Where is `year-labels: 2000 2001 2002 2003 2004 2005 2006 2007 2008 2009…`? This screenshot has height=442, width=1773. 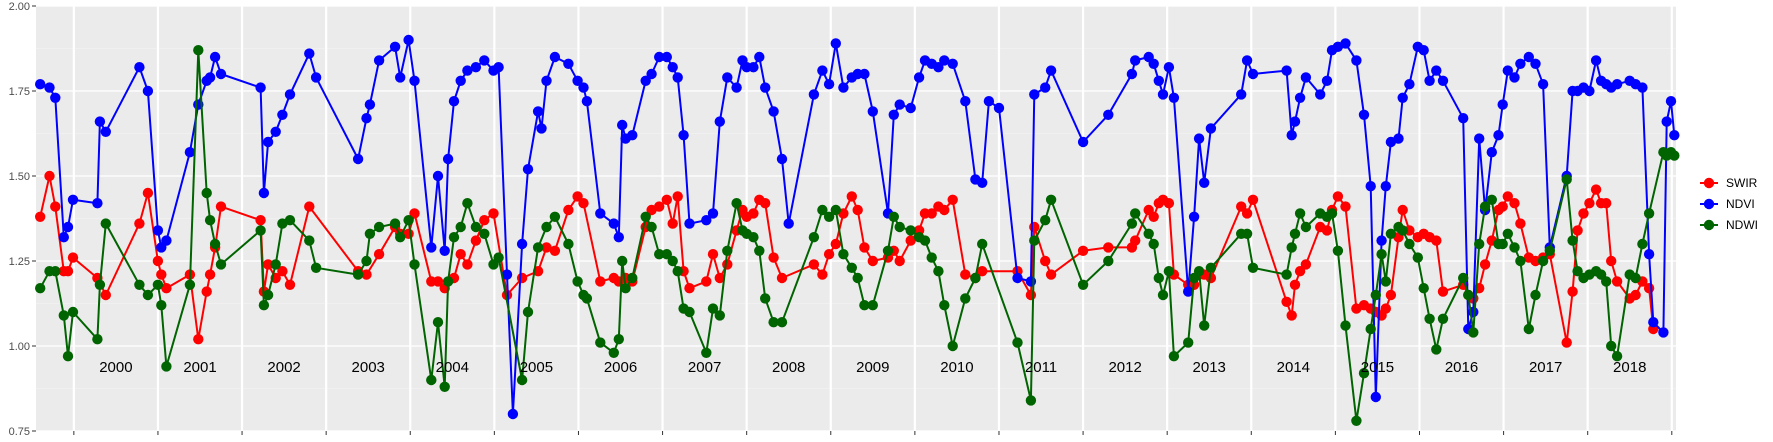
year-labels: 2000 2001 2002 2003 2004 2005 2006 2007 2008 2009… is located at coordinates (872, 367).